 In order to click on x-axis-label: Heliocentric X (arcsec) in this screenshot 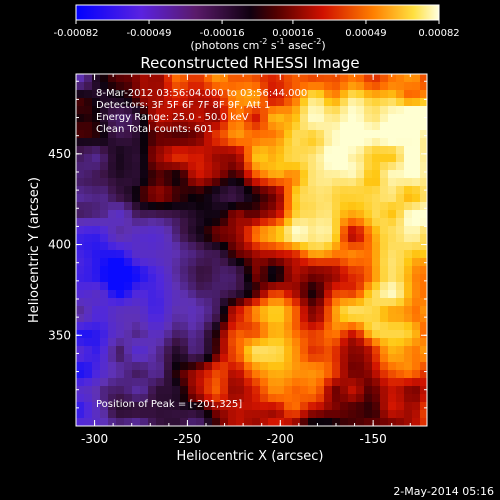, I will do `click(250, 456)`.